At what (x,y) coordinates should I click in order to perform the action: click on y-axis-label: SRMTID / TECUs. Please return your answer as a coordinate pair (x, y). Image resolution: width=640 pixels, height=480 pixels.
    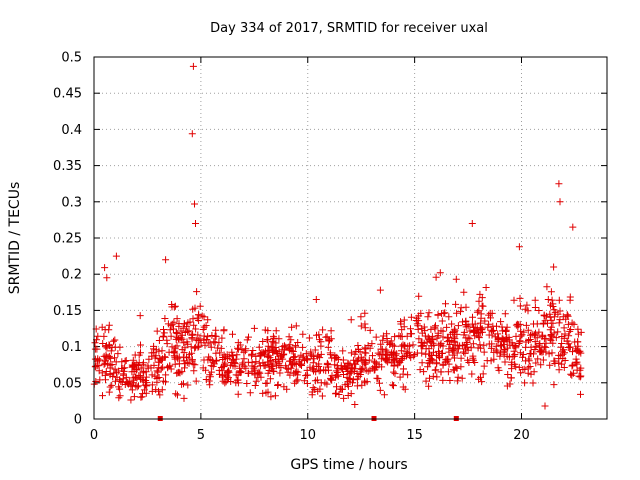
    Looking at the image, I should click on (15, 238).